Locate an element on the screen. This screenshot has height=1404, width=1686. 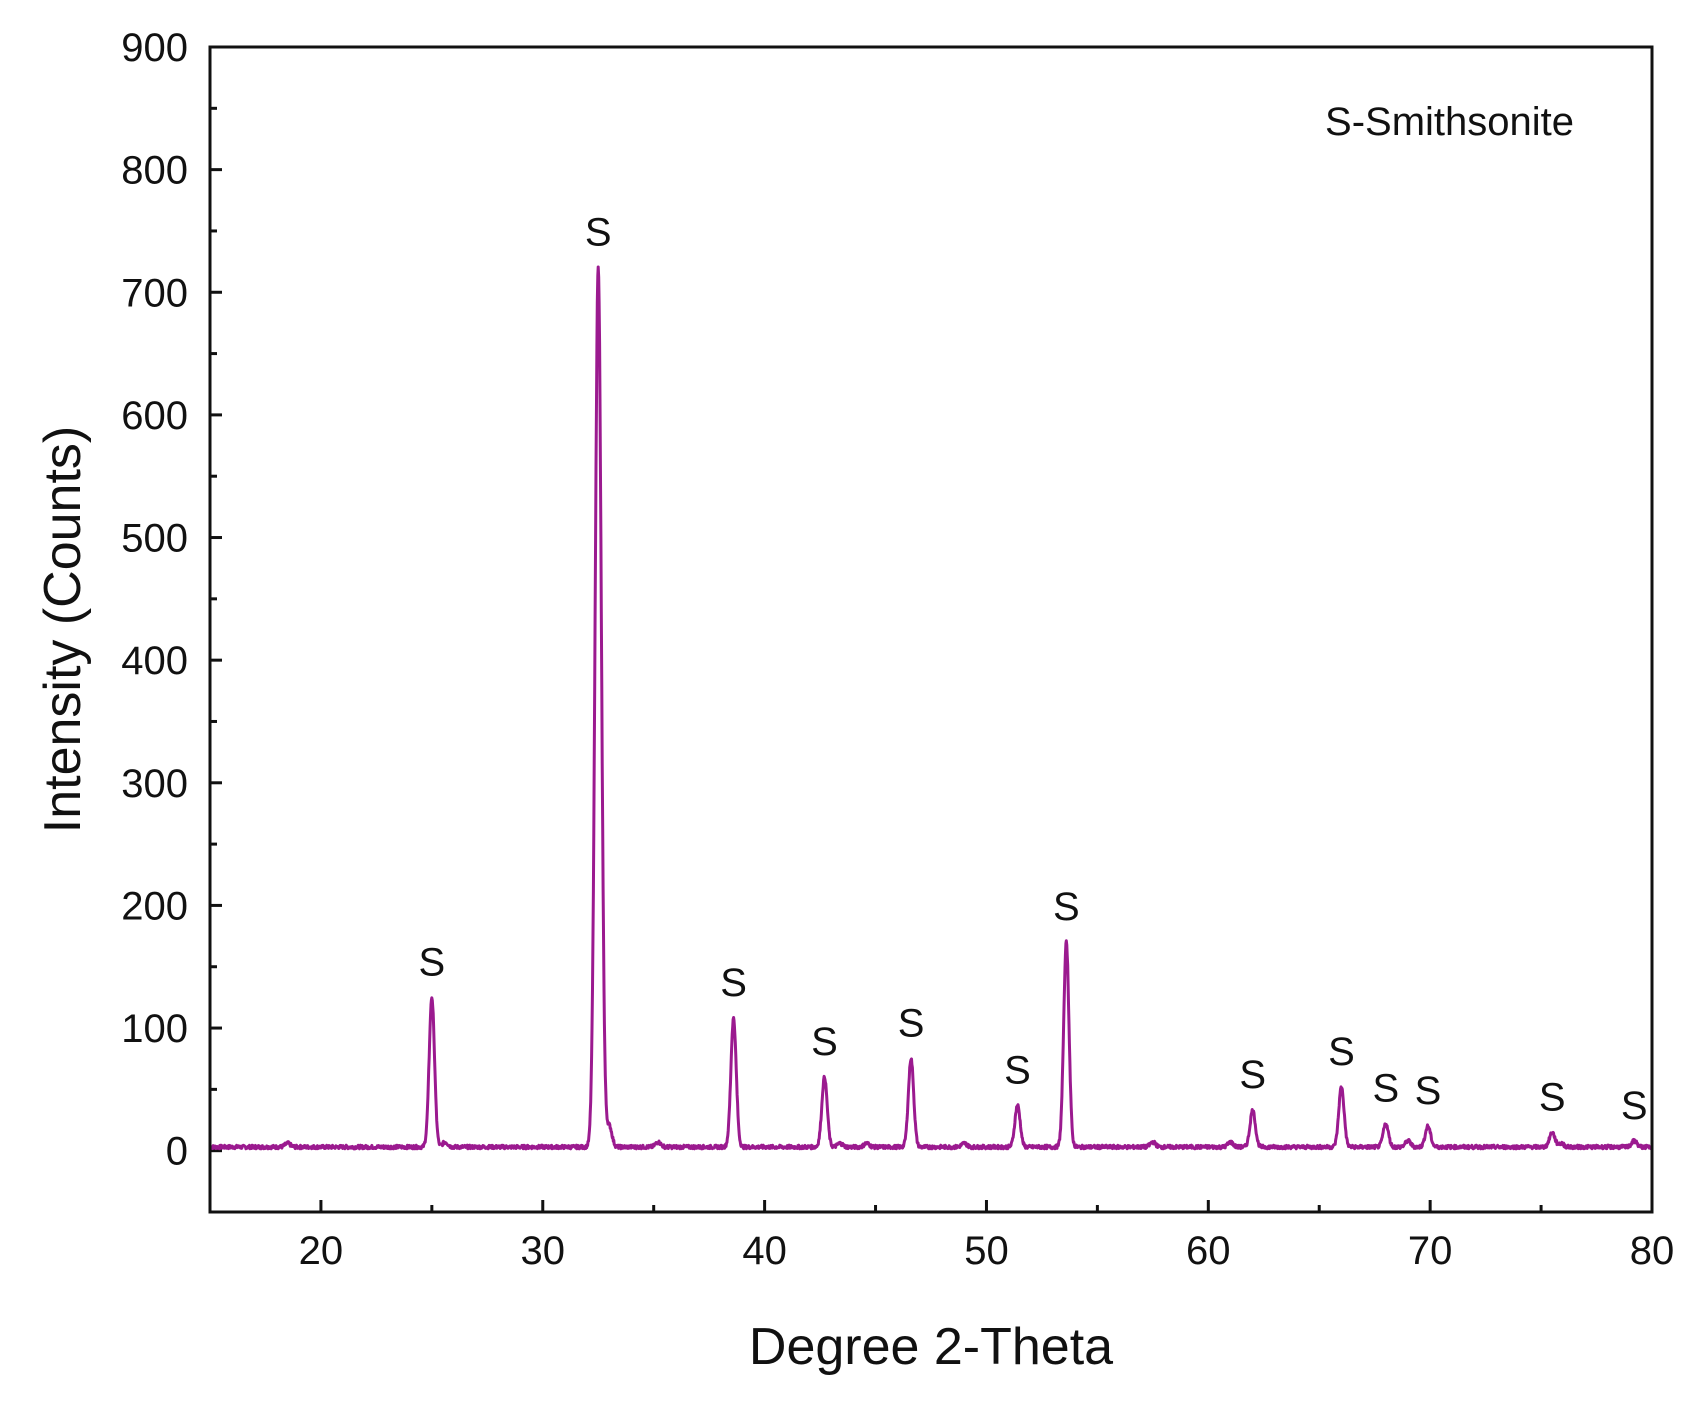
x-tick-label: 40 is located at coordinates (764, 1251).